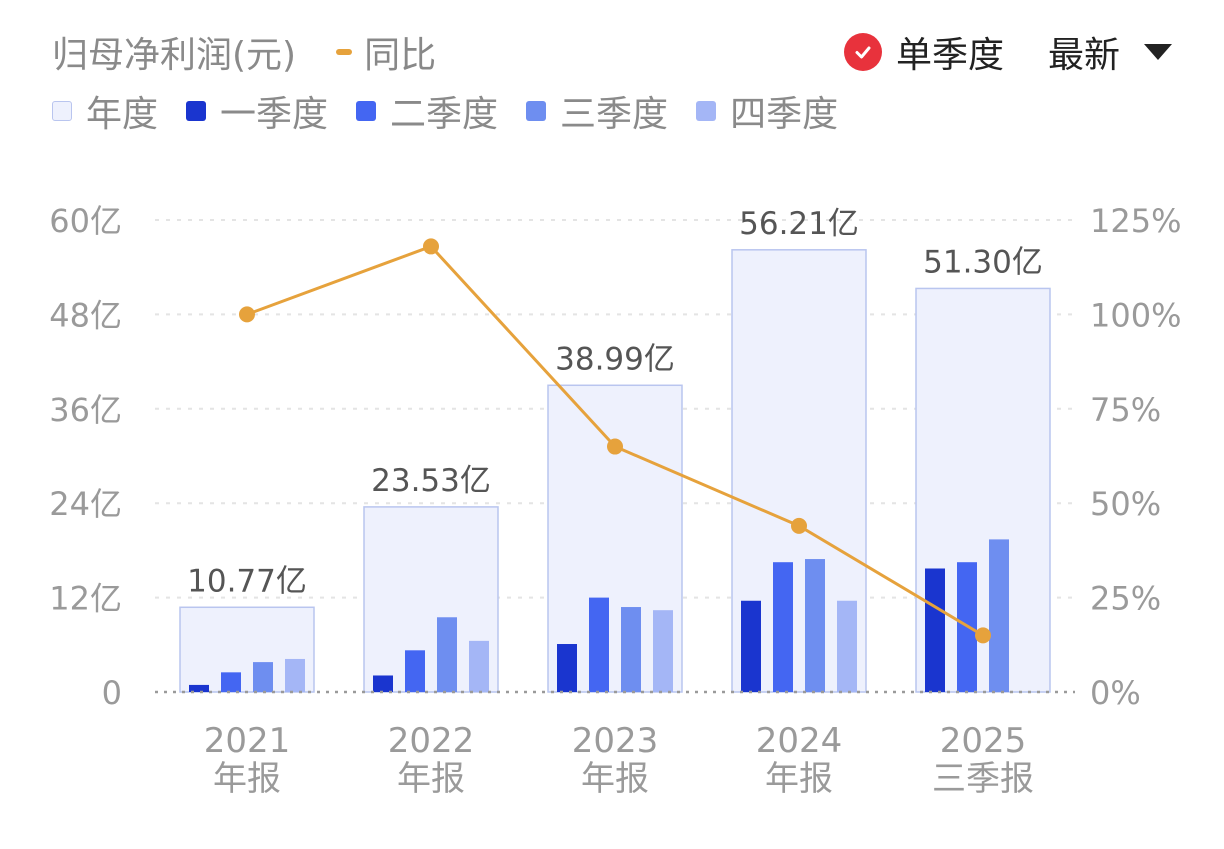 This screenshot has width=1224, height=849. I want to click on legend-item-q4: 四季度, so click(767, 111).